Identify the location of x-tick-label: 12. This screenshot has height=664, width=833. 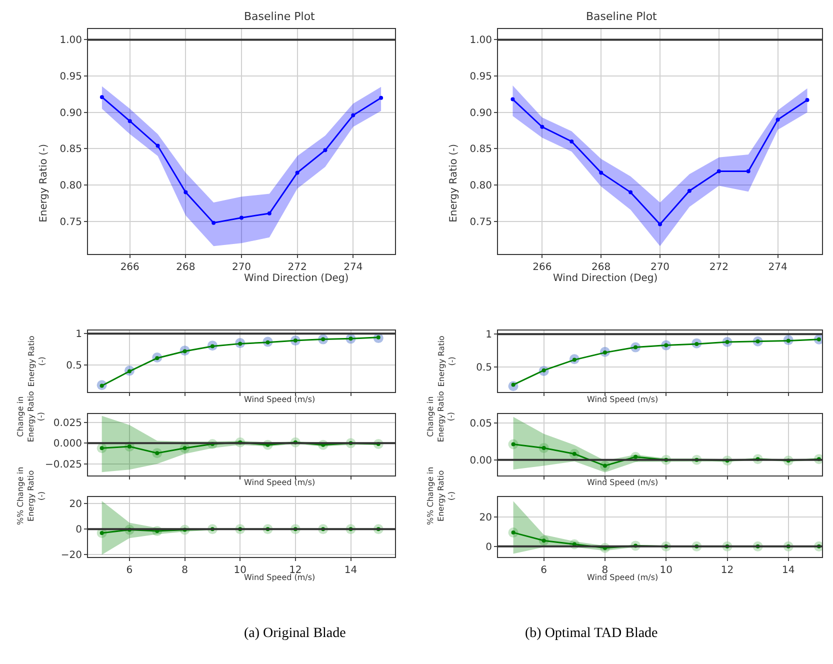
(727, 570).